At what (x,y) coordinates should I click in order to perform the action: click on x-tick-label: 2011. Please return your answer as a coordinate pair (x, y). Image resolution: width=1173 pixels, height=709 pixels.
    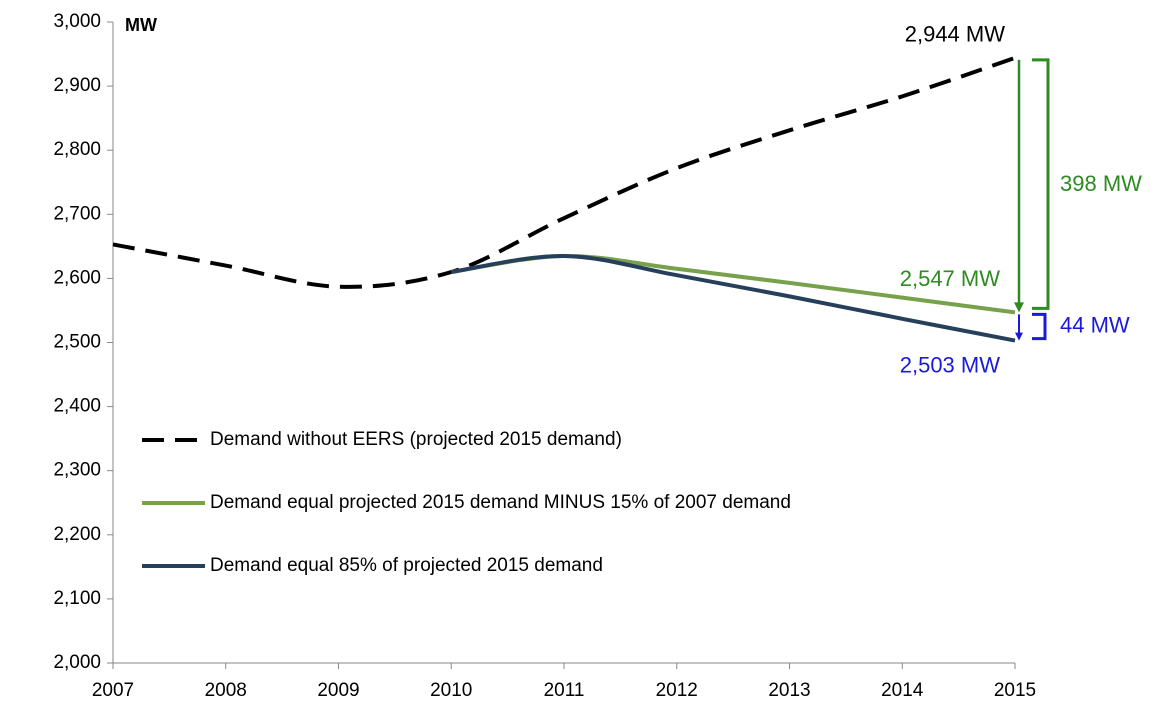
    Looking at the image, I should click on (564, 690).